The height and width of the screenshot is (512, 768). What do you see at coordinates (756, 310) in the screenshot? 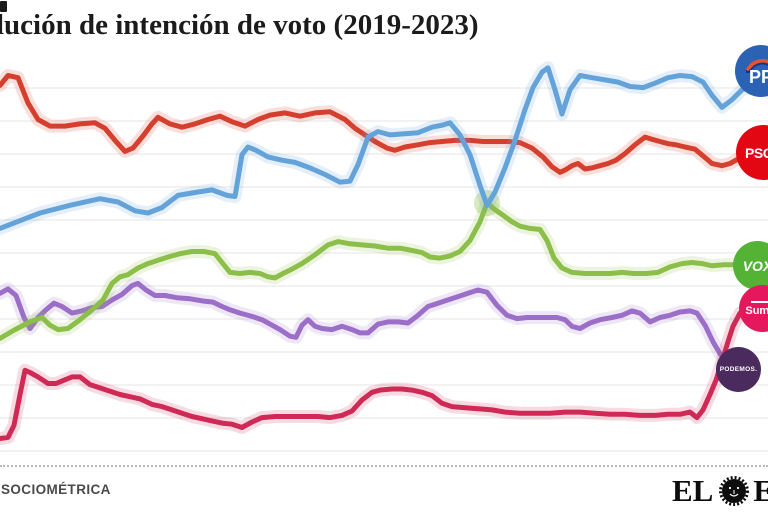
I see `sumar-badge-label: Sumar` at bounding box center [756, 310].